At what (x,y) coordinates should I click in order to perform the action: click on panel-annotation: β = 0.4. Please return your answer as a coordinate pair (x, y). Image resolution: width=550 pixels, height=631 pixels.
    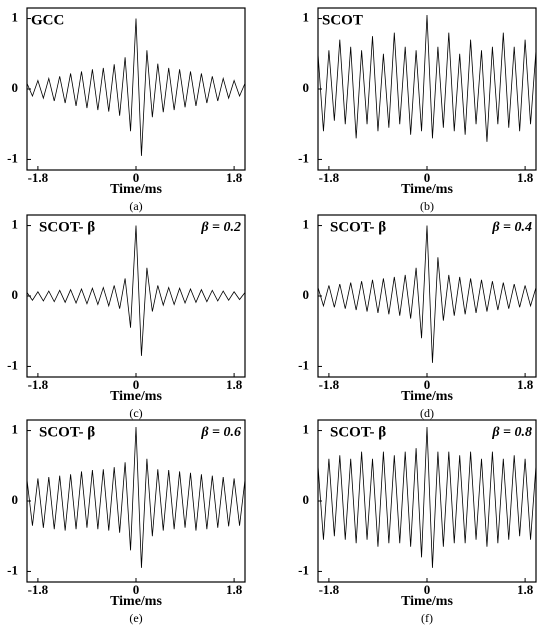
    Looking at the image, I should click on (511, 227).